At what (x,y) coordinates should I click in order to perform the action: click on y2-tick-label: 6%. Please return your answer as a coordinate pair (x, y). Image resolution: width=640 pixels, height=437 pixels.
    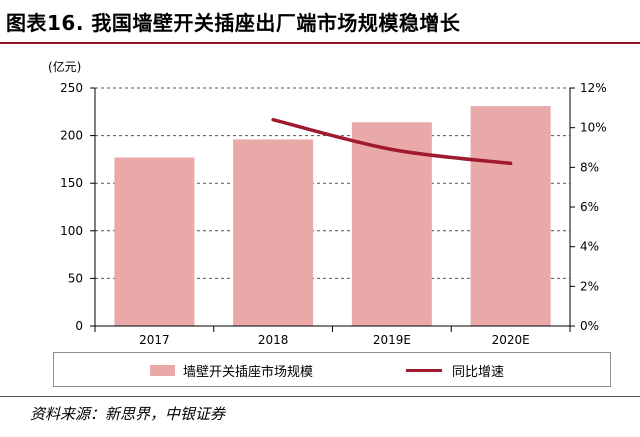
    Looking at the image, I should click on (589, 207).